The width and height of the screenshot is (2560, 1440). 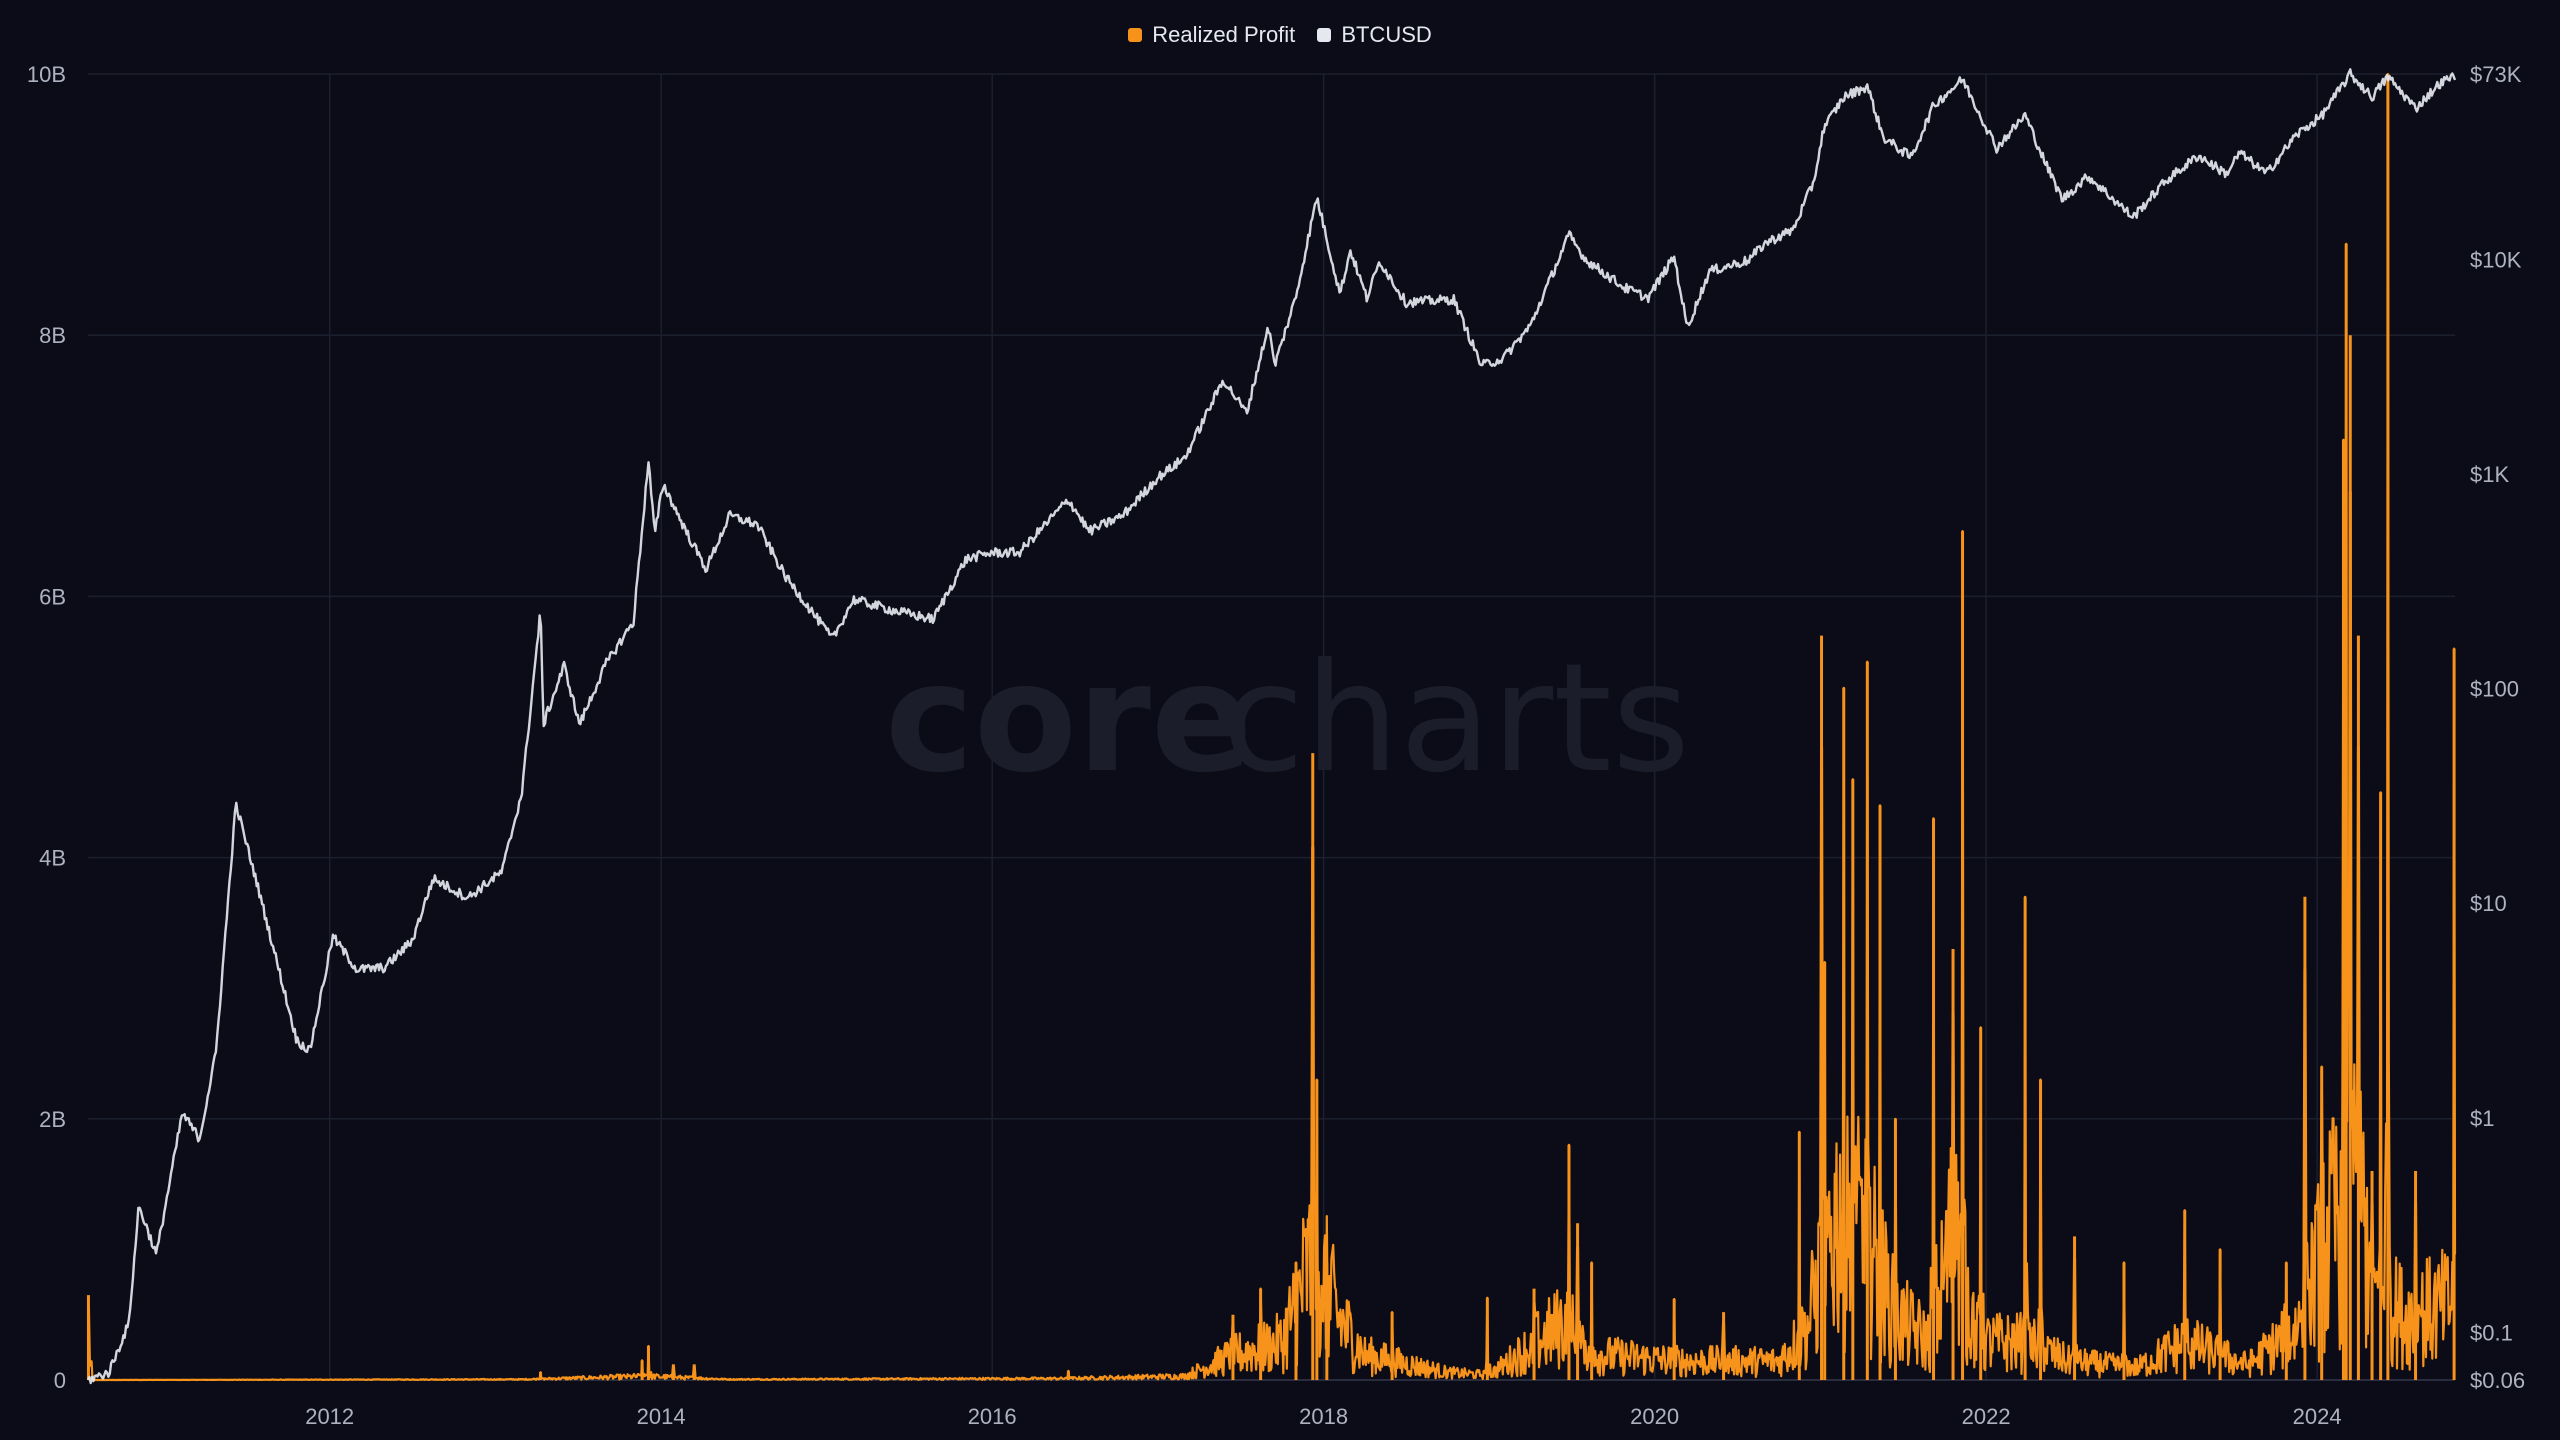 I want to click on legend-label-btcusd: BTCUSD, so click(x=1386, y=34).